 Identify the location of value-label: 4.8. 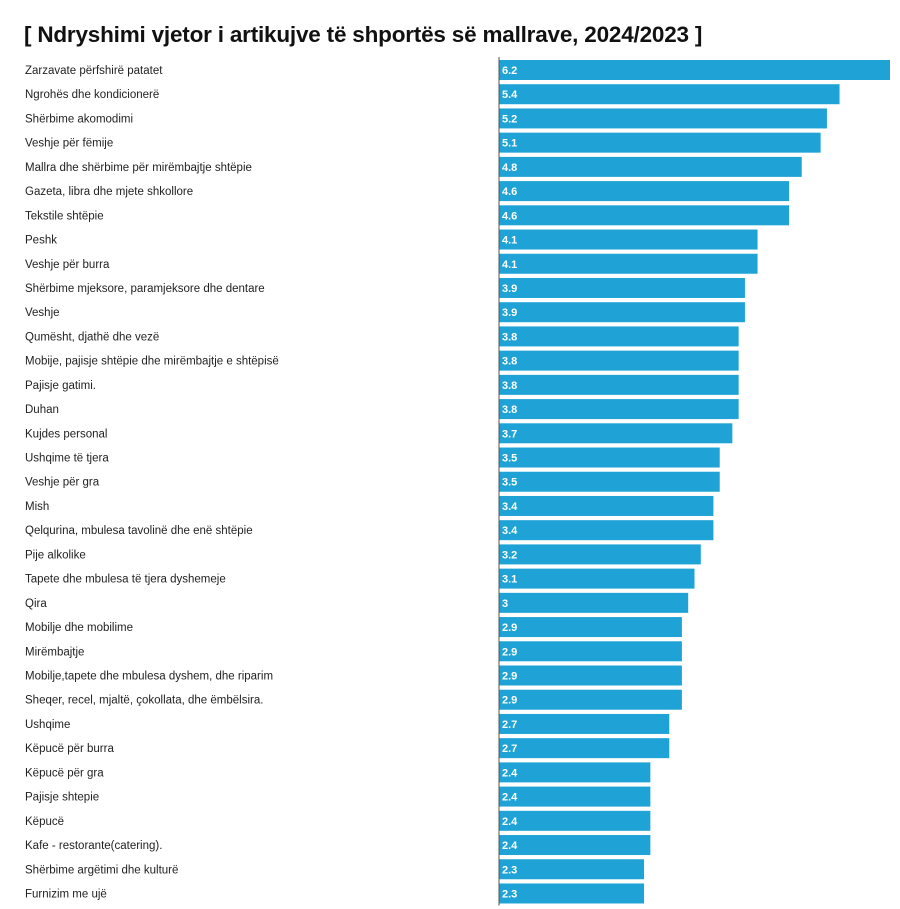
(509, 168).